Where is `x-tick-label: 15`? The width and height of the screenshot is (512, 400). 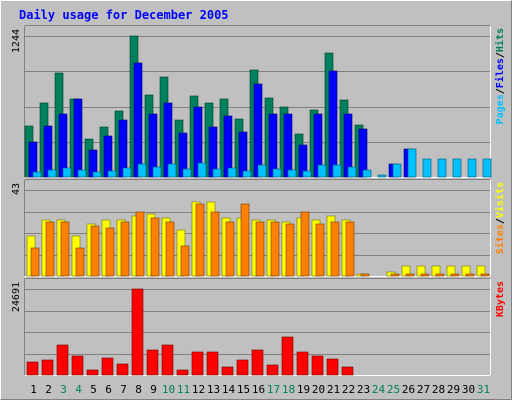
x-tick-label: 15 is located at coordinates (243, 389).